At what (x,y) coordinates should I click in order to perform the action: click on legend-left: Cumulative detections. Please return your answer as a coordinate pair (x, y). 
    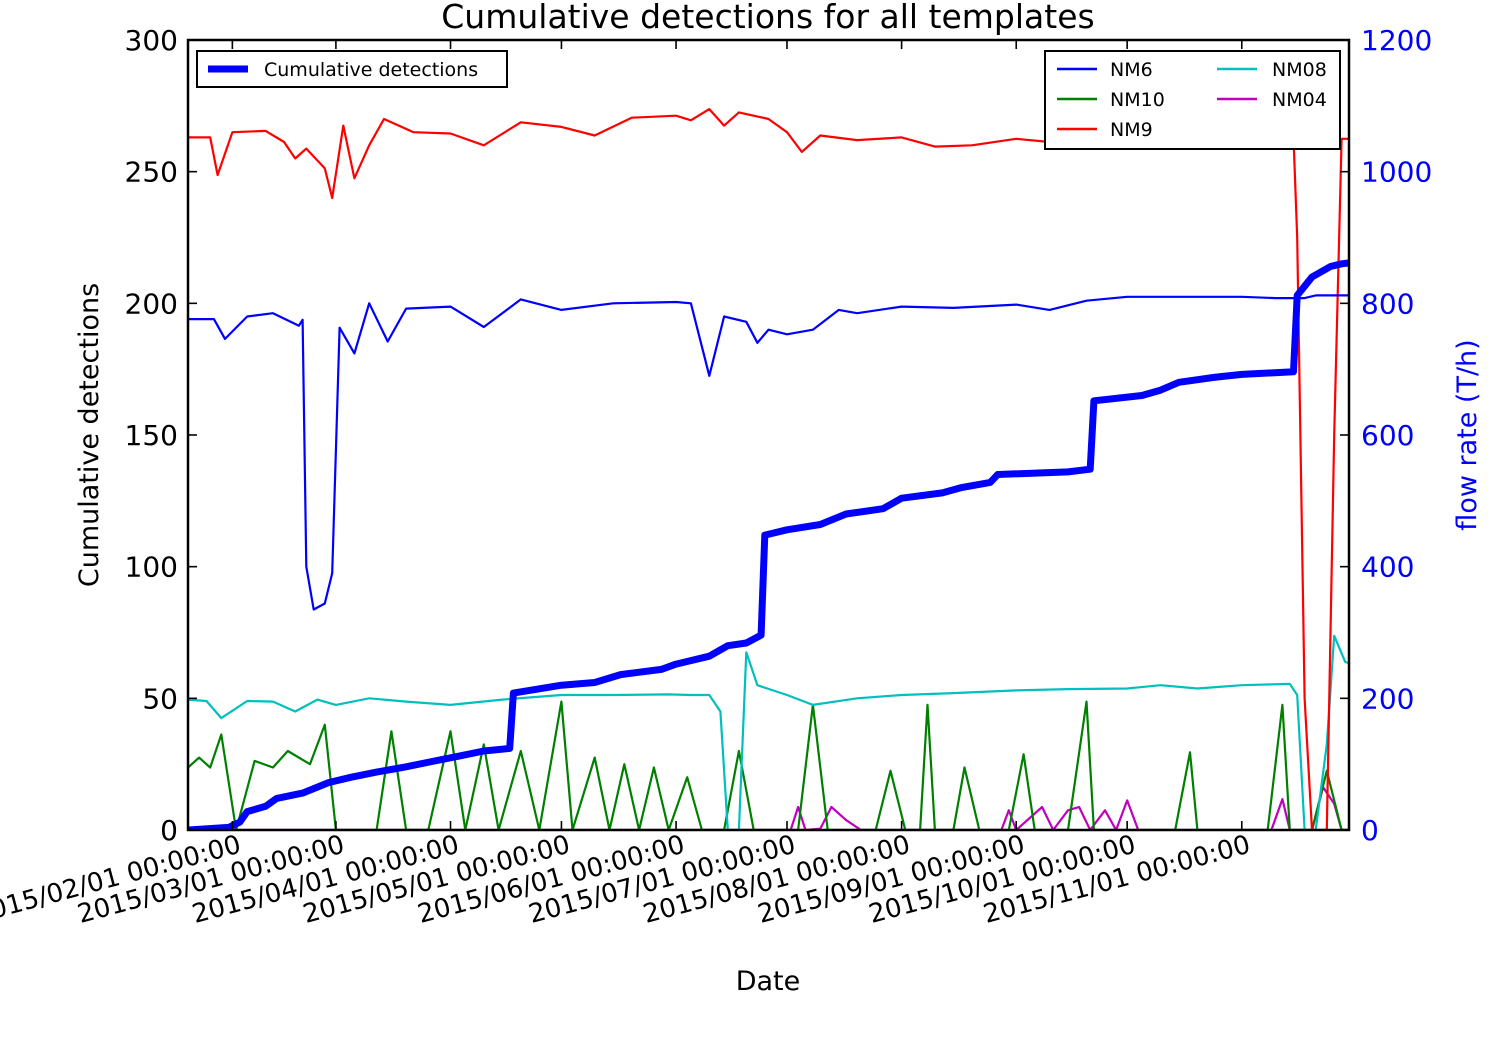
    Looking at the image, I should click on (352, 69).